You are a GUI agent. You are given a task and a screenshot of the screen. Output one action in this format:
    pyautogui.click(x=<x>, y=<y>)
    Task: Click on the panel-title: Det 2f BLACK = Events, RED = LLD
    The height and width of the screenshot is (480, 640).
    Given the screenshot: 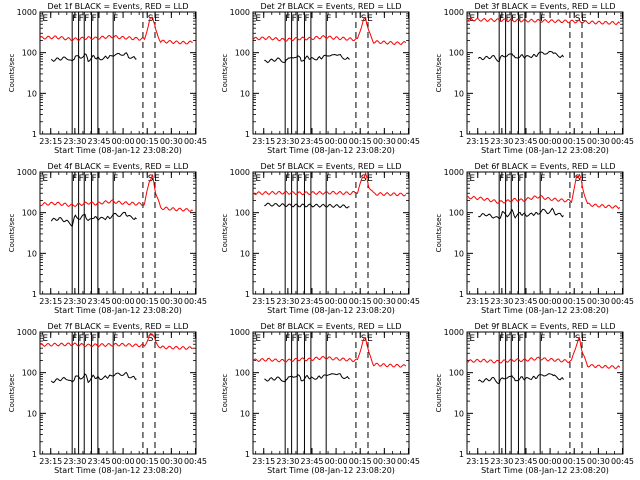 What is the action you would take?
    pyautogui.click(x=330, y=6)
    